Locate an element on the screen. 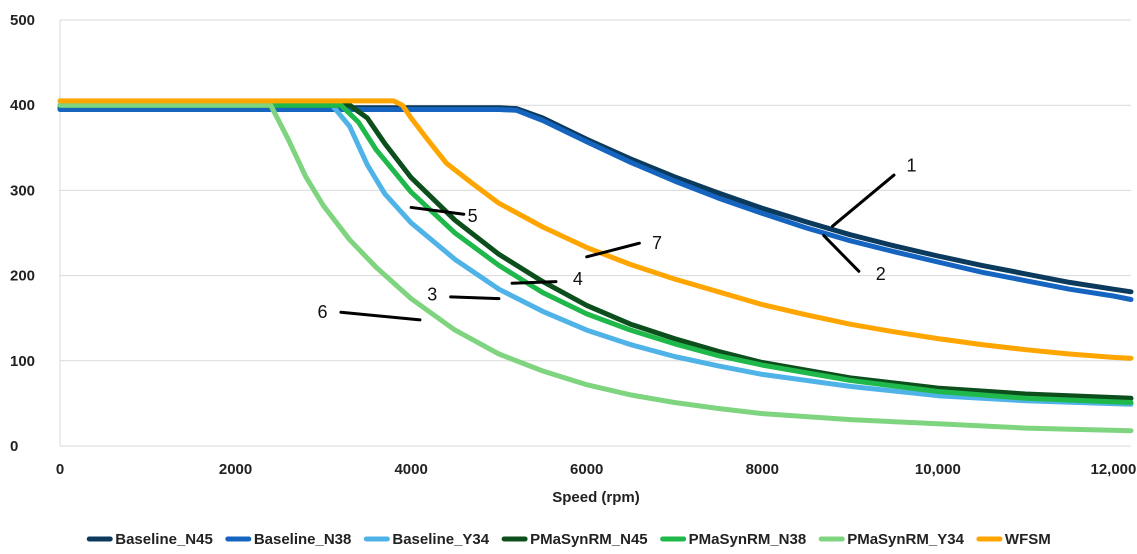 The width and height of the screenshot is (1137, 554). callout-label-2: 2 is located at coordinates (881, 274).